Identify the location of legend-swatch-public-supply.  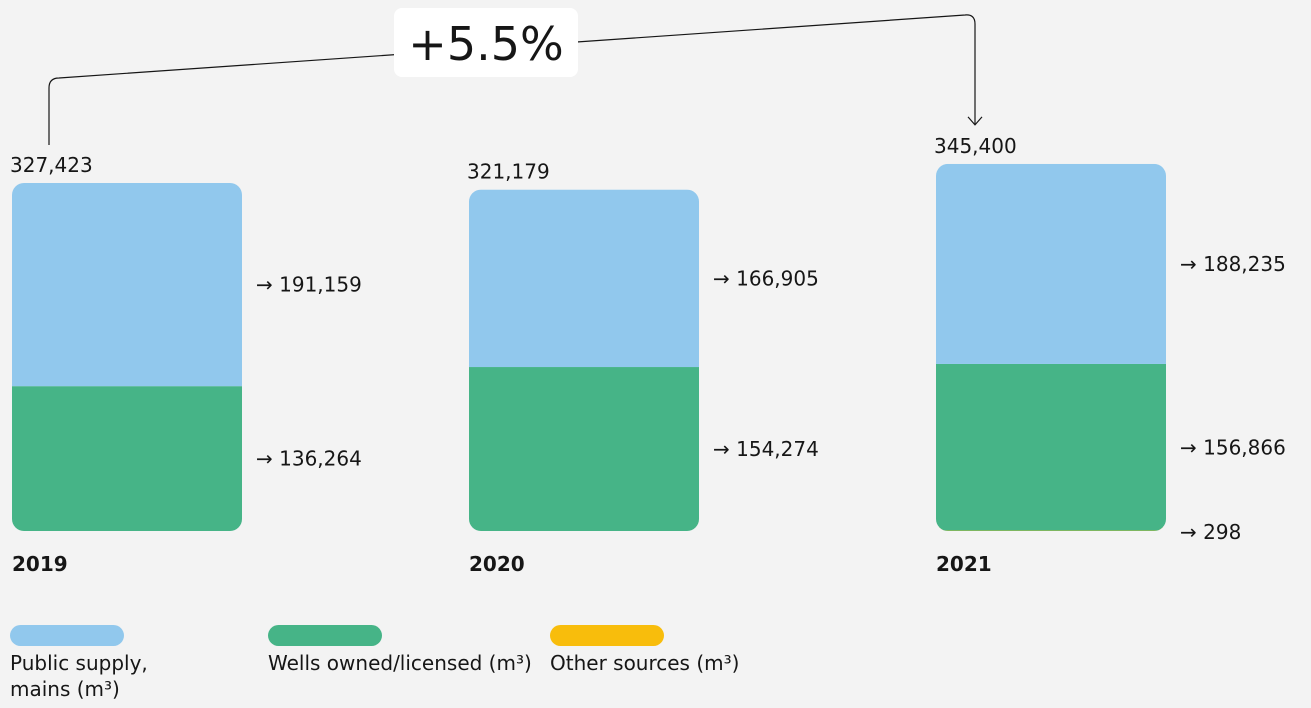
(67, 635).